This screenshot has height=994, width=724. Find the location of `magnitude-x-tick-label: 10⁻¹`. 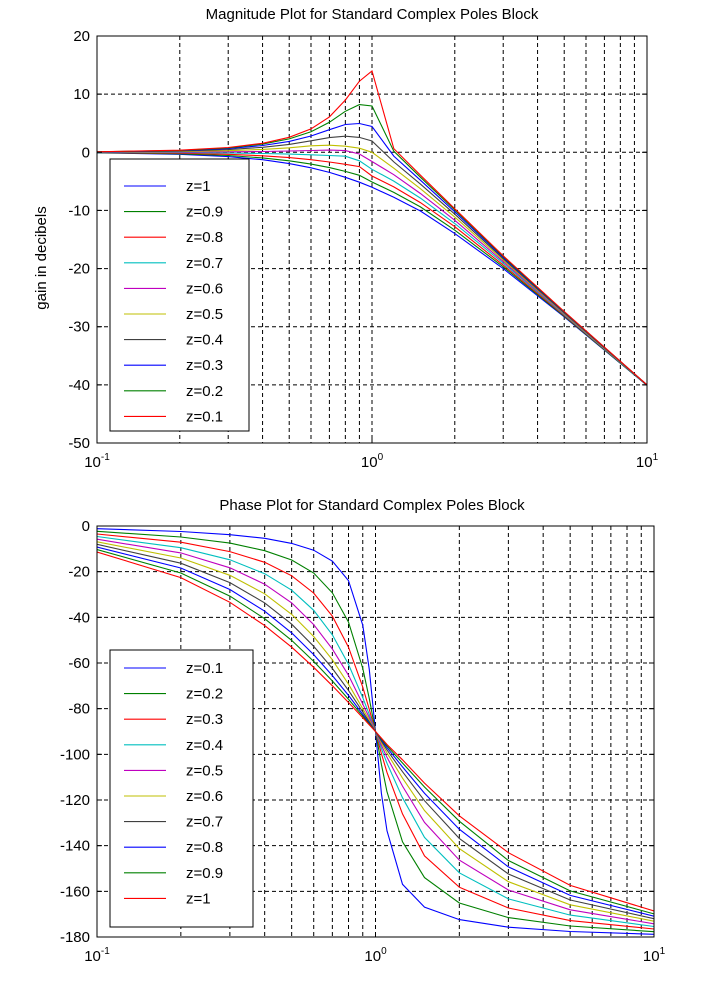

magnitude-x-tick-label: 10⁻¹ is located at coordinates (97, 461).